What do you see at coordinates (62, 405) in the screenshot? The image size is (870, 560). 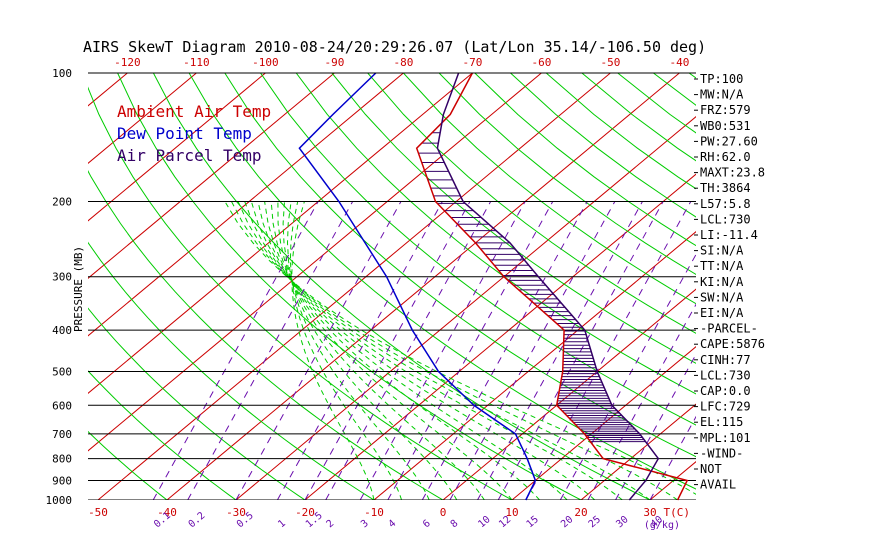 I see `pressure-tick-label: 600` at bounding box center [62, 405].